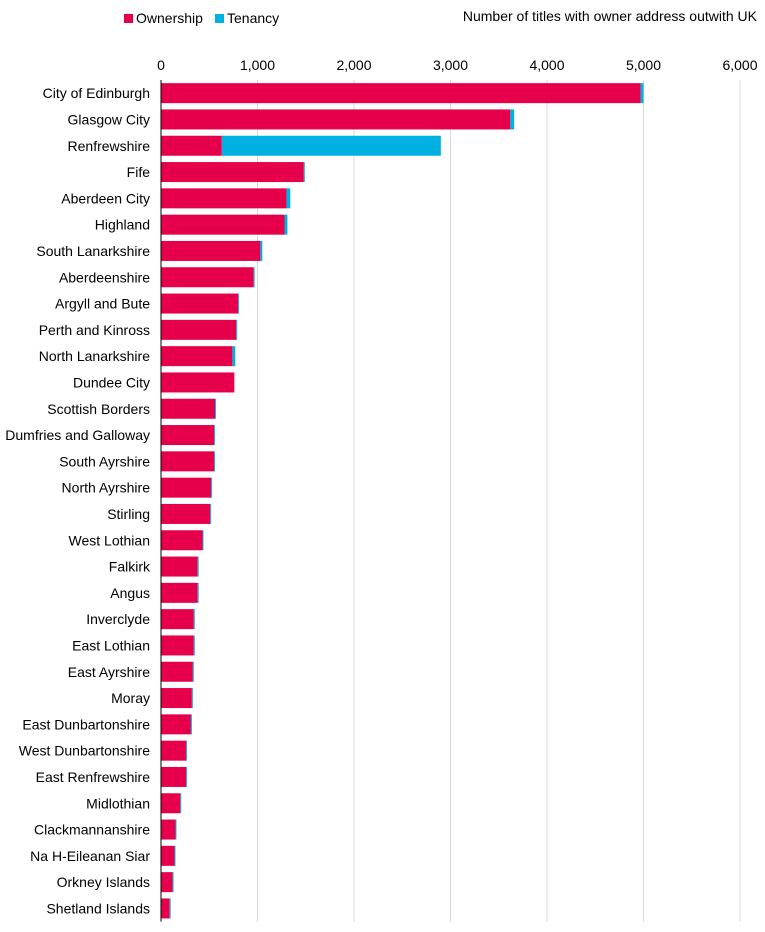  I want to click on x-tick-label: 6,000, so click(739, 65).